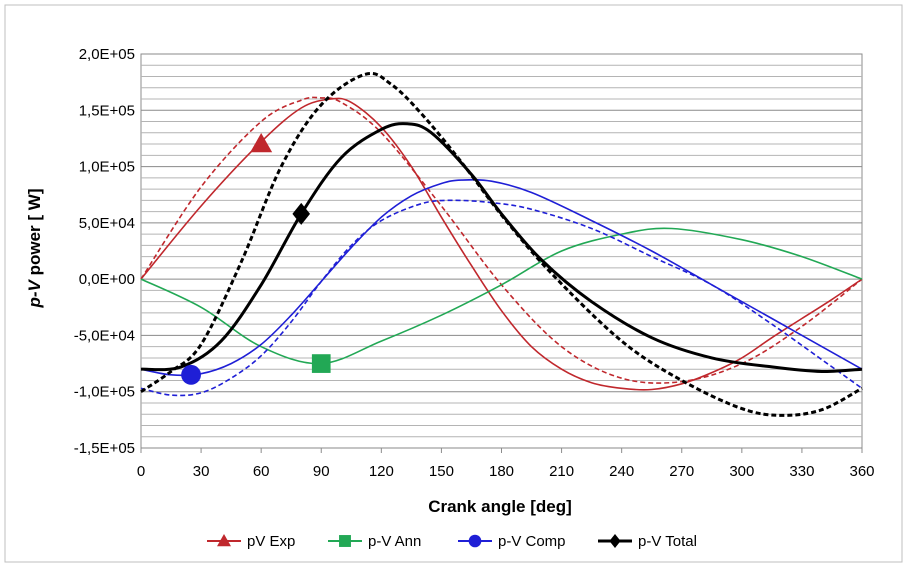  I want to click on y-axis-title-italic: p-V, so click(34, 293).